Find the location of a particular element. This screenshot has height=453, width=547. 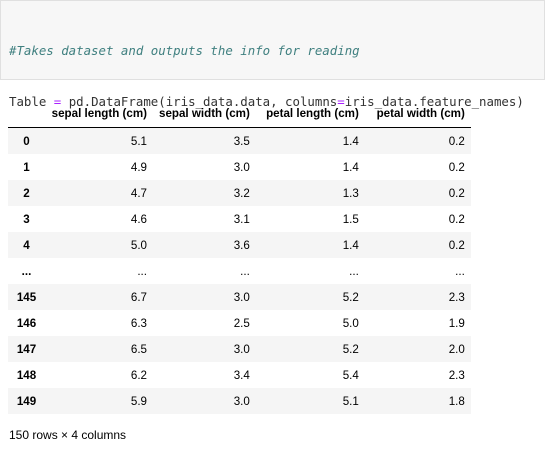

row-index: 0 is located at coordinates (26, 141).